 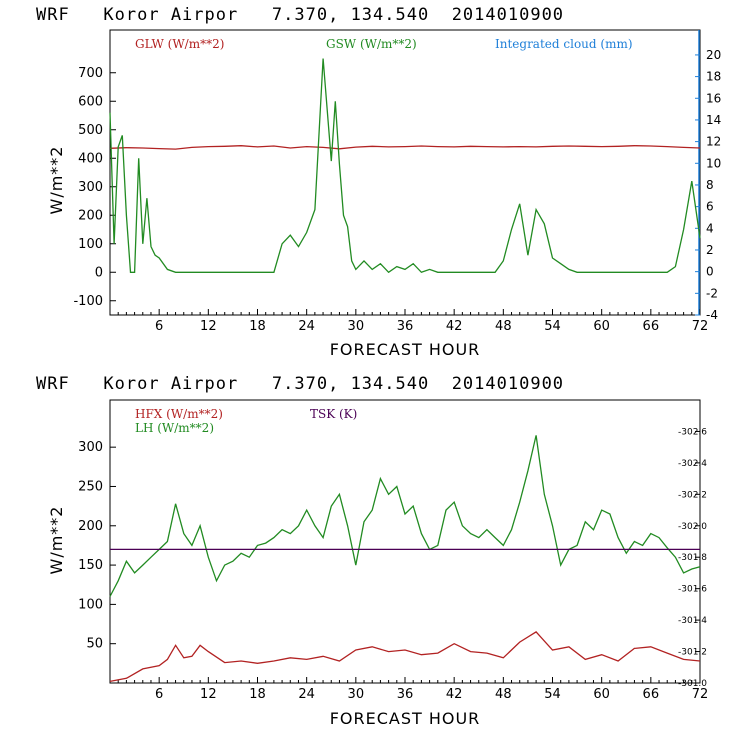 I want to click on top-y-tick-label: 700, so click(x=90, y=73).